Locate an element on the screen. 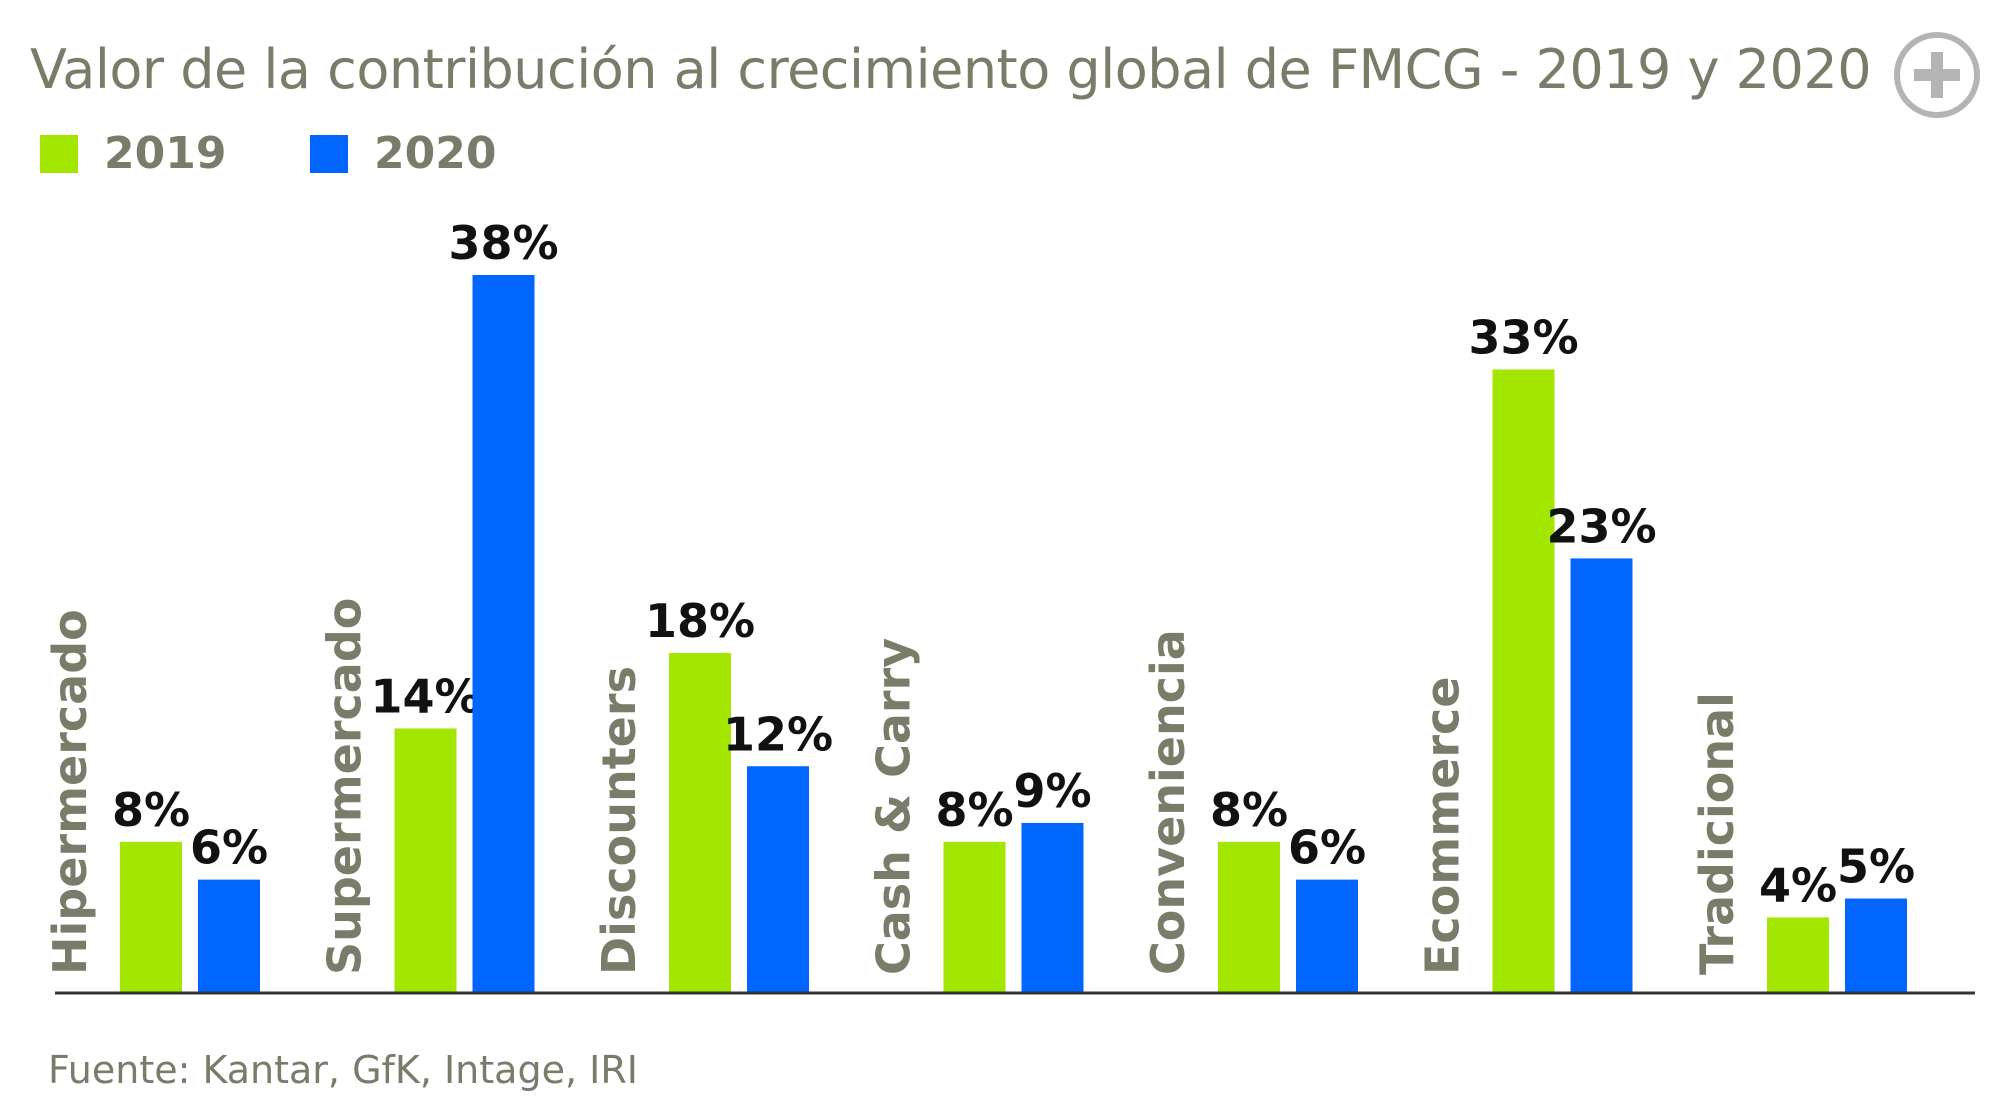  data-label-2019-conveniencia: 8% is located at coordinates (1249, 810).